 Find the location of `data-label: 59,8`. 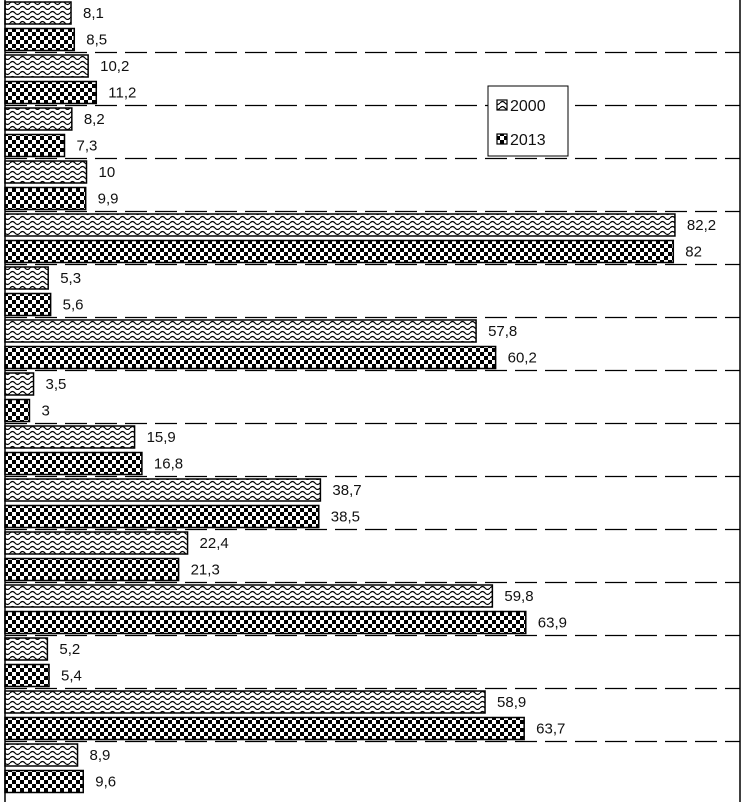

data-label: 59,8 is located at coordinates (518, 596).